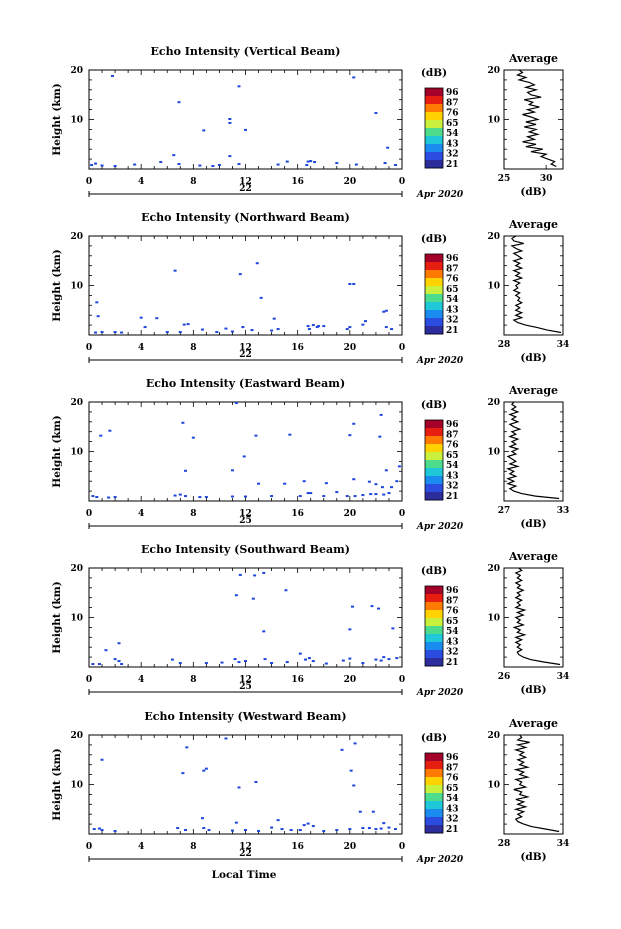  Describe the element at coordinates (493, 619) in the screenshot. I see `avg-y-tick-label: 10` at that location.